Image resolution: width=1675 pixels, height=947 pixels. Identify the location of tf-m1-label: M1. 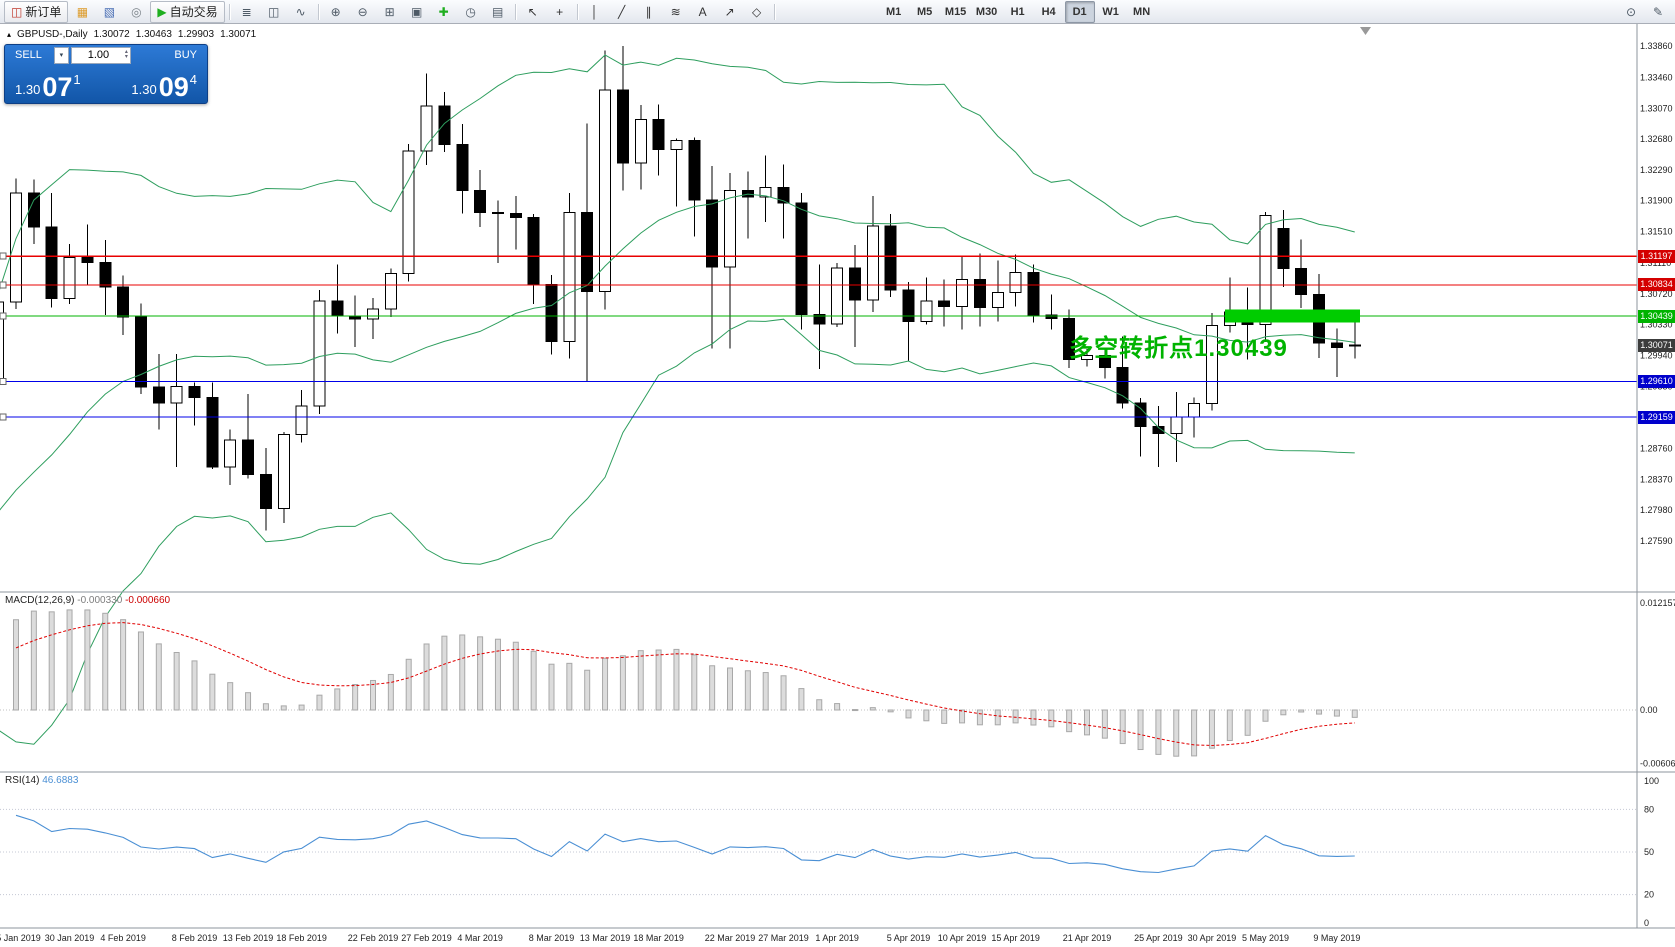
(893, 11).